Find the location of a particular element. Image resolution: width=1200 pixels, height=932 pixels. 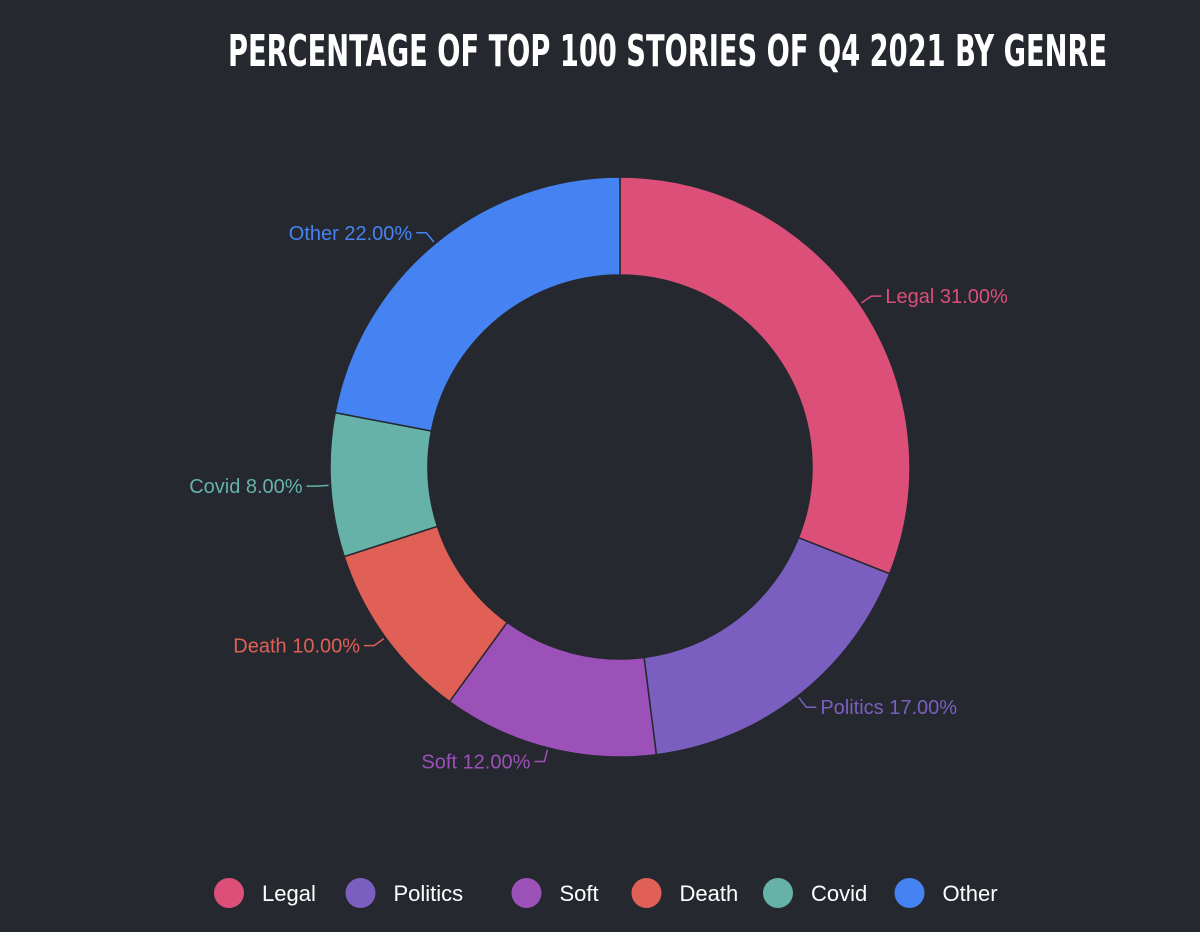

legend-item-death: Death is located at coordinates (685, 893).